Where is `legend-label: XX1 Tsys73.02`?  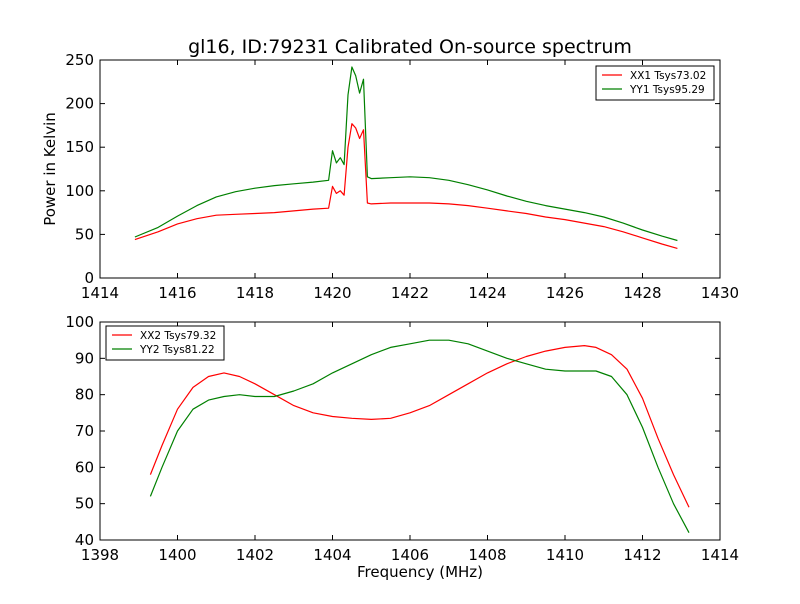
legend-label: XX1 Tsys73.02 is located at coordinates (668, 76).